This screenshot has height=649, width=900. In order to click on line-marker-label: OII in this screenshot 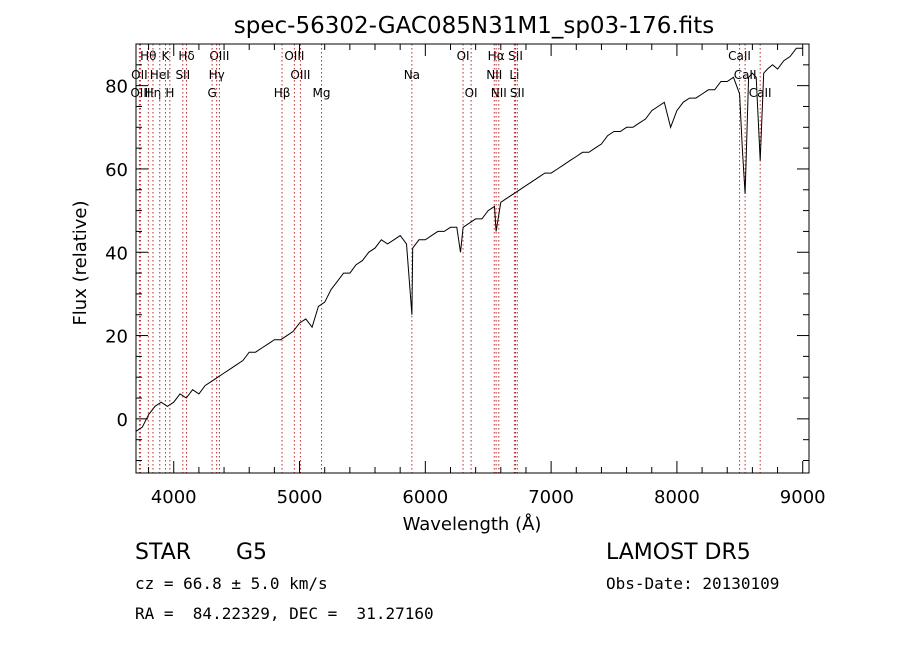, I will do `click(139, 75)`.